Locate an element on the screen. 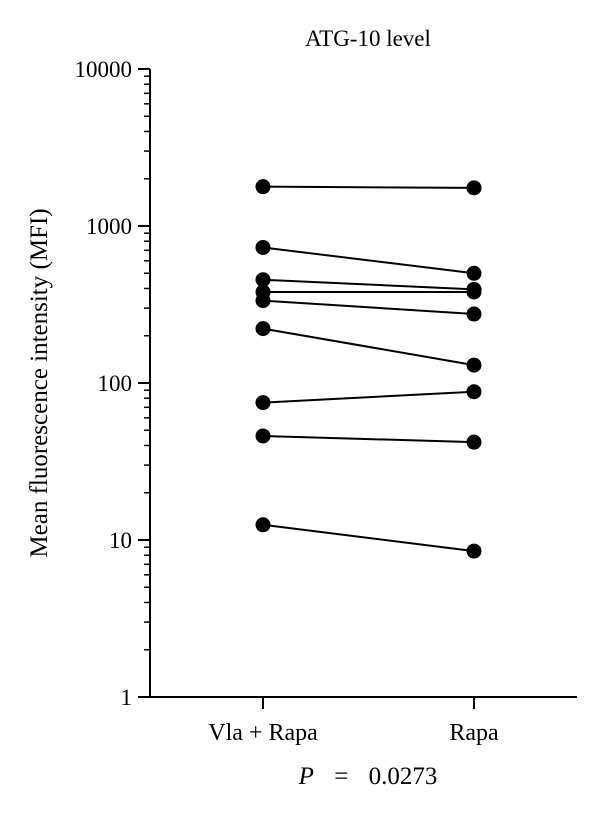  p-label: P is located at coordinates (306, 776).